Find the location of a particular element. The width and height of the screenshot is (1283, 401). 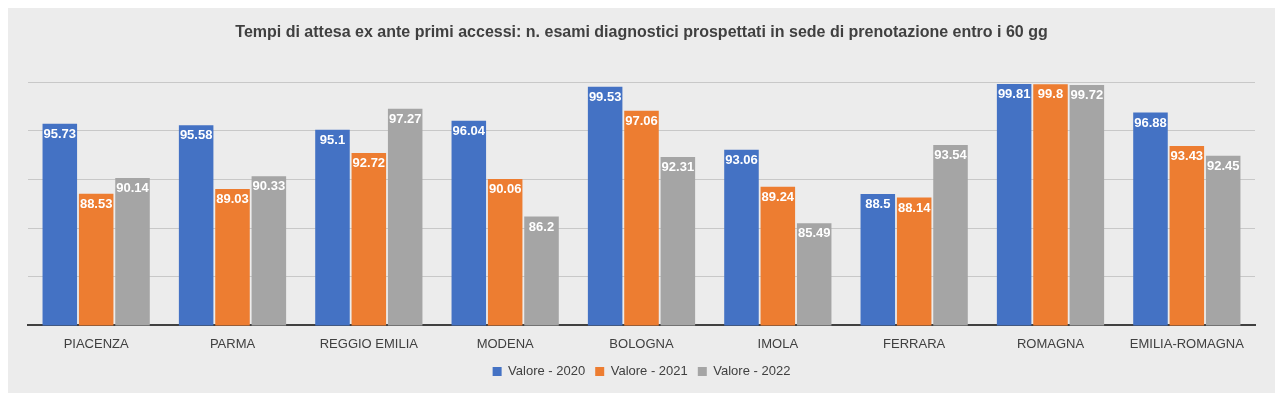

x-tick-label: PIACENZA is located at coordinates (96, 343).